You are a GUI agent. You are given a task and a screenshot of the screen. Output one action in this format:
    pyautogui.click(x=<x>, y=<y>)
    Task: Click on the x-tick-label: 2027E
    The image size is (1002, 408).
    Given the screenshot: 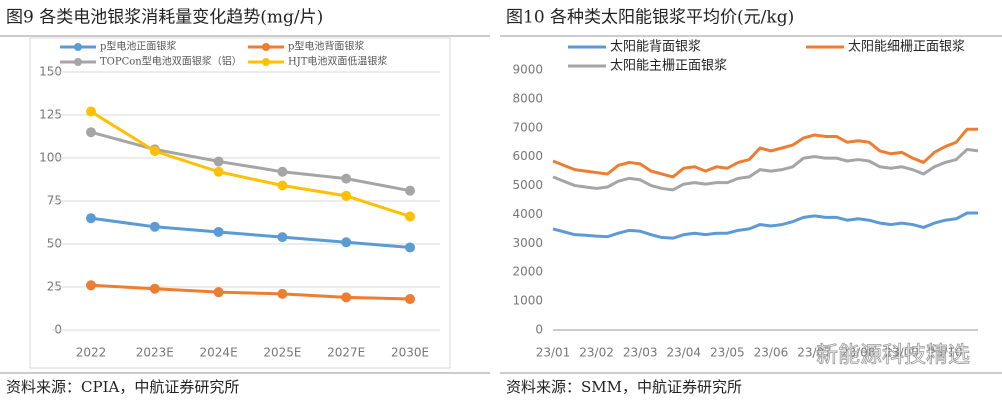 What is the action you would take?
    pyautogui.click(x=346, y=353)
    